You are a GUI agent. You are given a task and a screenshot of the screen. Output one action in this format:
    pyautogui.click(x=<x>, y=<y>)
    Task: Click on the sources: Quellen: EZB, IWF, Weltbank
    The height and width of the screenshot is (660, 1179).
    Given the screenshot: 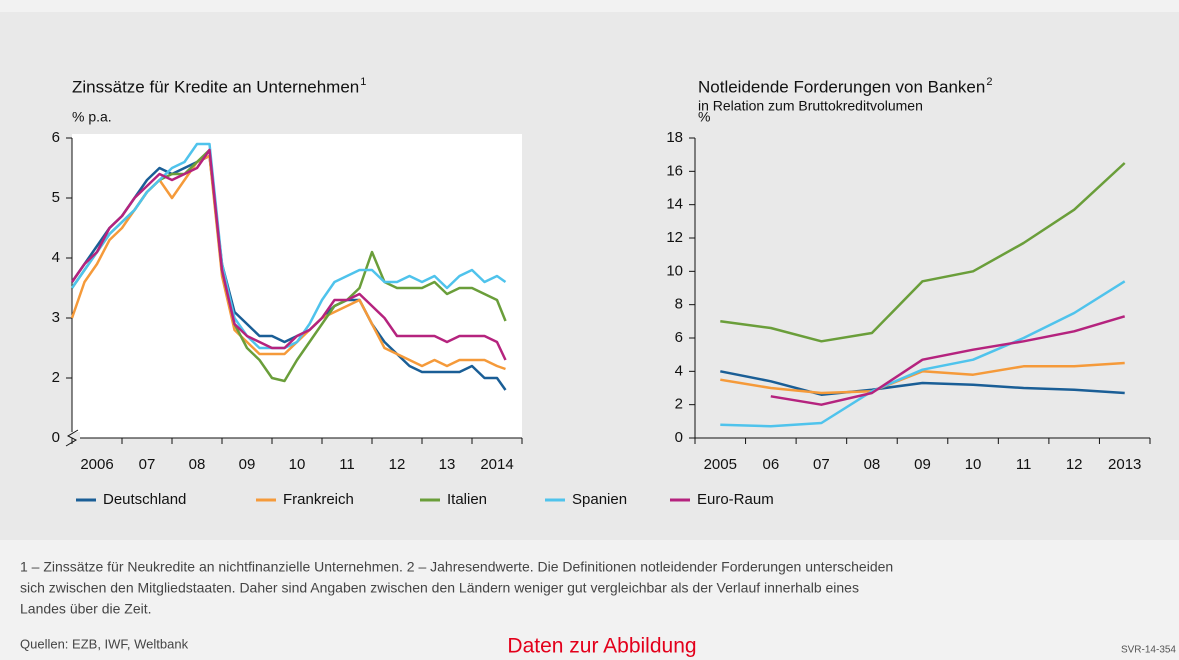 What is the action you would take?
    pyautogui.click(x=104, y=643)
    